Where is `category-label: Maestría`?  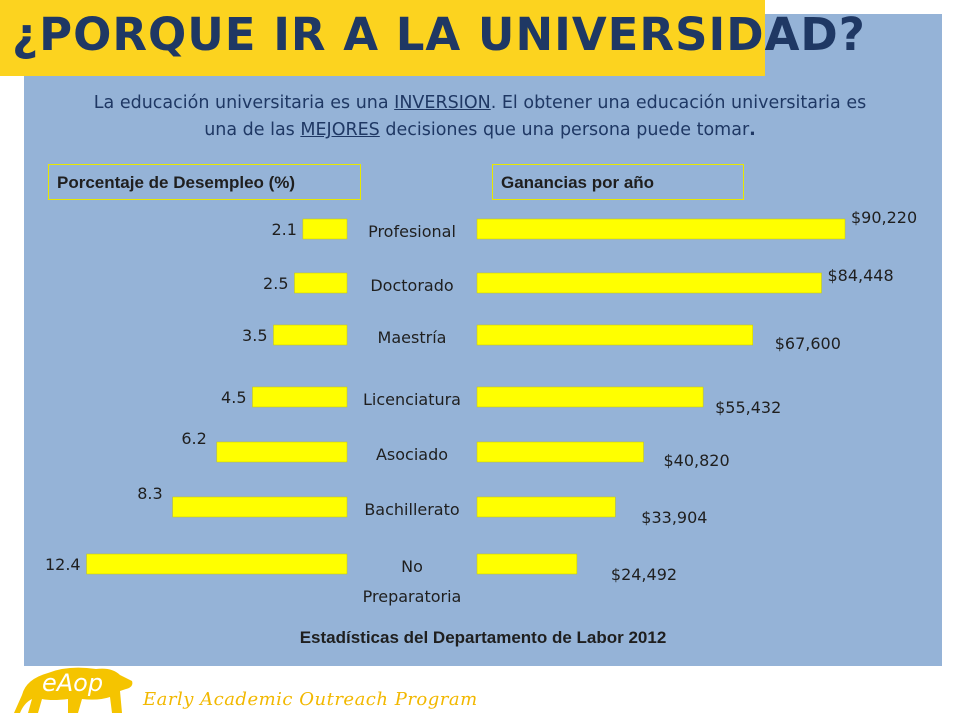 category-label: Maestría is located at coordinates (412, 337).